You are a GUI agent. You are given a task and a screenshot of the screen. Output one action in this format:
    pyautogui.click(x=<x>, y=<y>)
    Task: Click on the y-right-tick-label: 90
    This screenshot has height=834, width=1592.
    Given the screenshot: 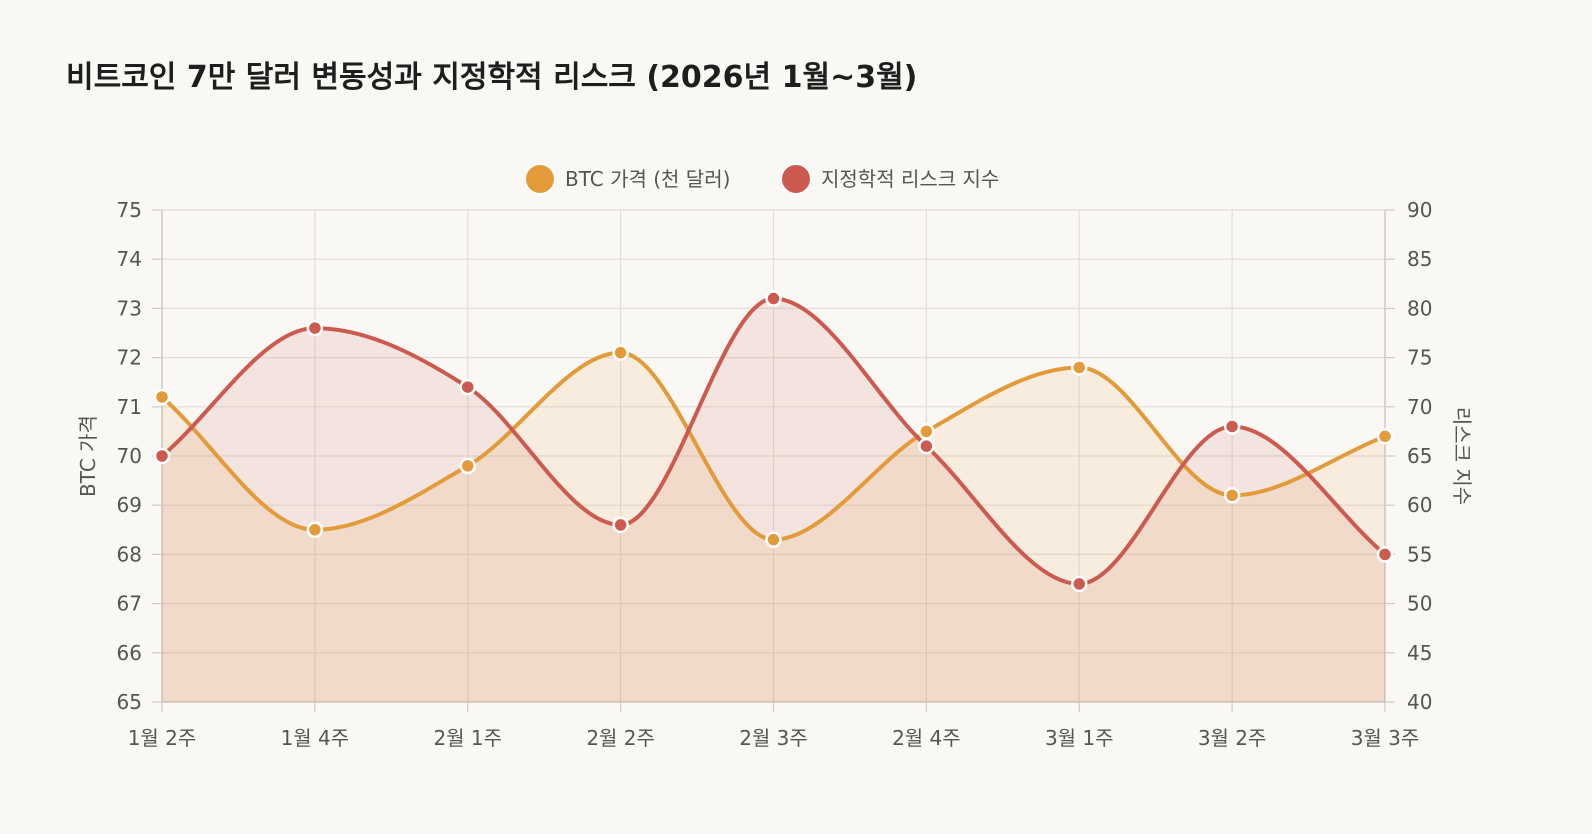 What is the action you would take?
    pyautogui.click(x=1419, y=210)
    